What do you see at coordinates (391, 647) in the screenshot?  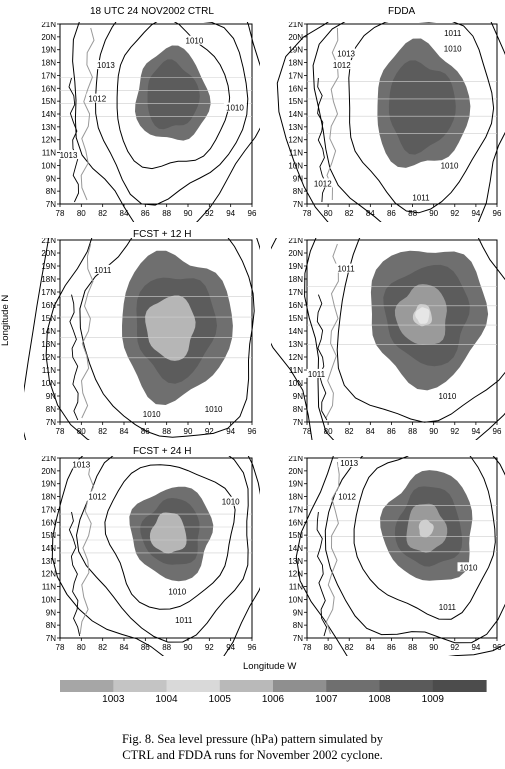 I see `x-tick-label: 86` at bounding box center [391, 647].